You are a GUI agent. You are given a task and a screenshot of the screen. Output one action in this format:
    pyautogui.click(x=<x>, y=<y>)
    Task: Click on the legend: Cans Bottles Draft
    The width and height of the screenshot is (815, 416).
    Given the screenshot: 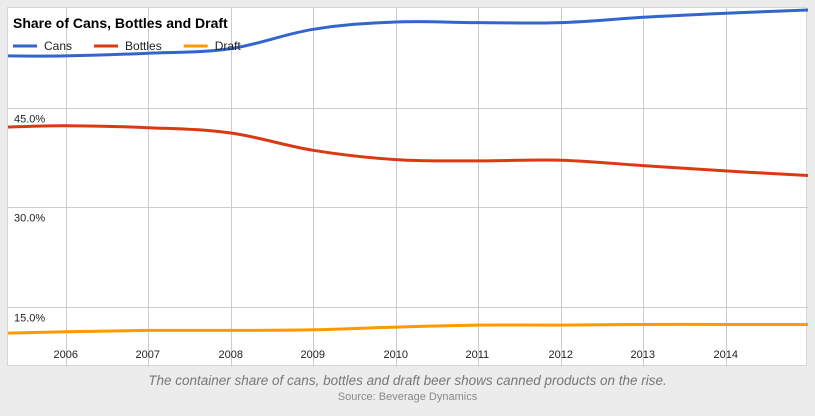 What is the action you would take?
    pyautogui.click(x=127, y=46)
    